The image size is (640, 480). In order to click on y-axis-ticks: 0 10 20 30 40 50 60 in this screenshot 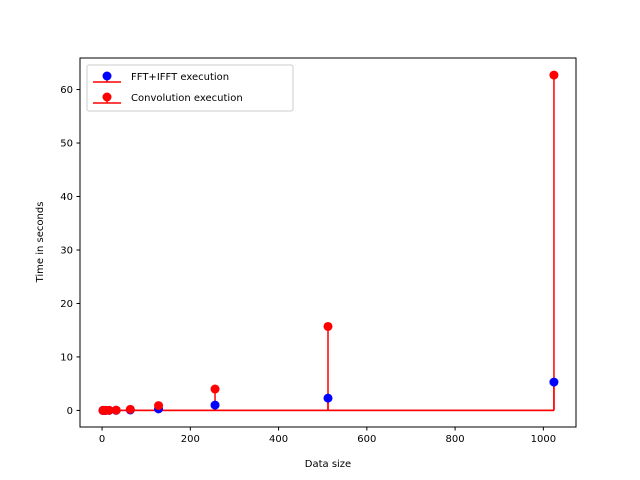, I will do `click(70, 251)`.